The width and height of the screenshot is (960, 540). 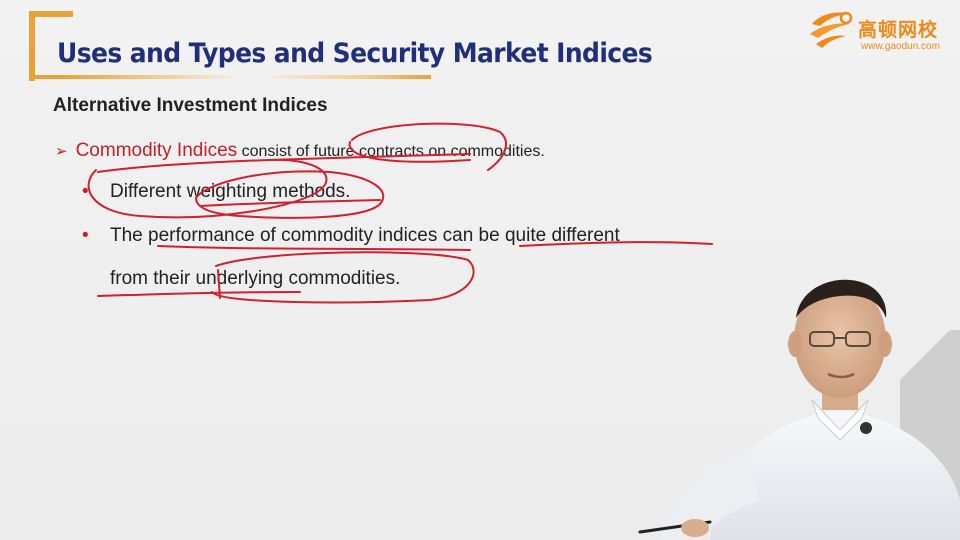 I want to click on title-bracket, so click(x=51, y=46).